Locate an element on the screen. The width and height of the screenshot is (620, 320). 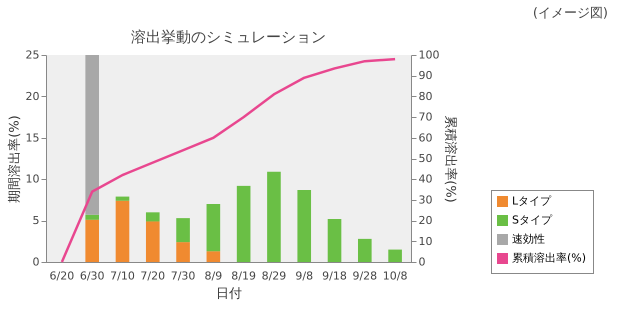
y2-axis-title: 累積溶出率(%) is located at coordinates (450, 159).